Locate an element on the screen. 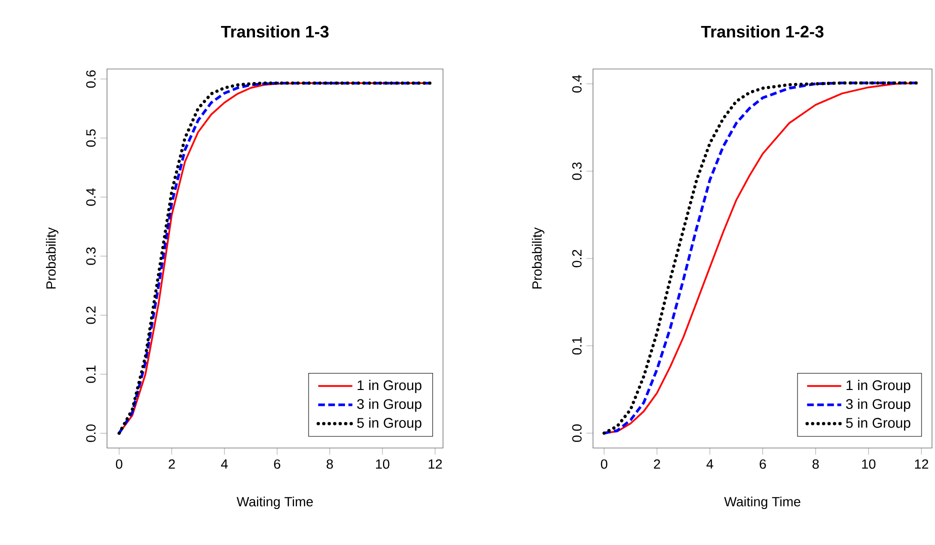 This screenshot has width=935, height=545. y-tick-label: 0.5 is located at coordinates (91, 138).